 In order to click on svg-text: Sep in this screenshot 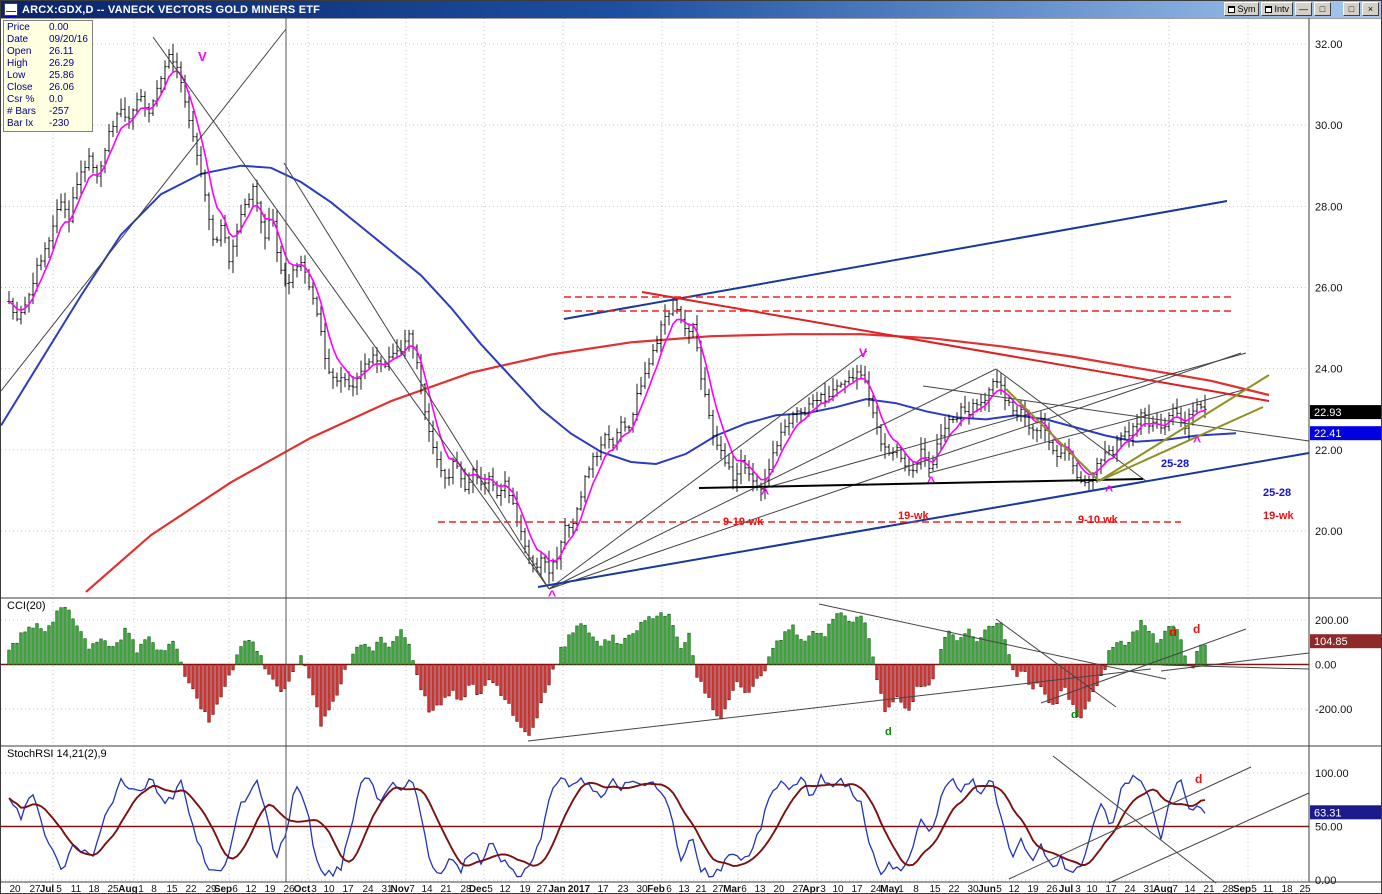, I will do `click(1242, 889)`.